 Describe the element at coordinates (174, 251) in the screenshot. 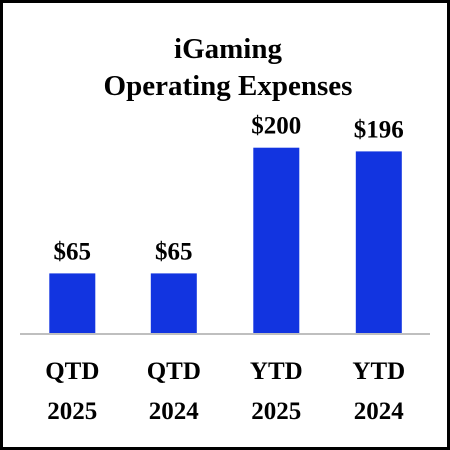

I see `data-label-2: $65` at that location.